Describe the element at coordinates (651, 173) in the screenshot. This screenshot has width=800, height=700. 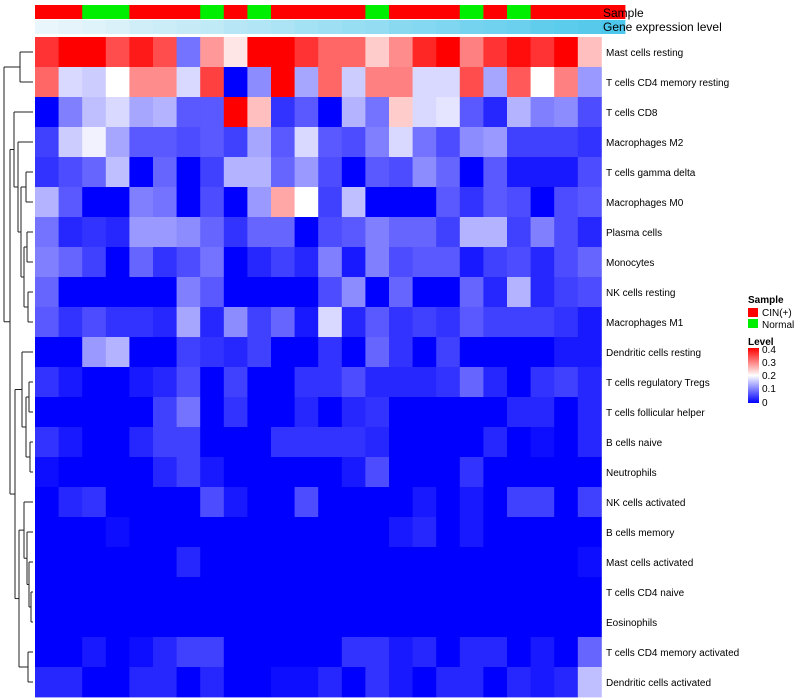
I see `row-label: T cells gamma delta` at that location.